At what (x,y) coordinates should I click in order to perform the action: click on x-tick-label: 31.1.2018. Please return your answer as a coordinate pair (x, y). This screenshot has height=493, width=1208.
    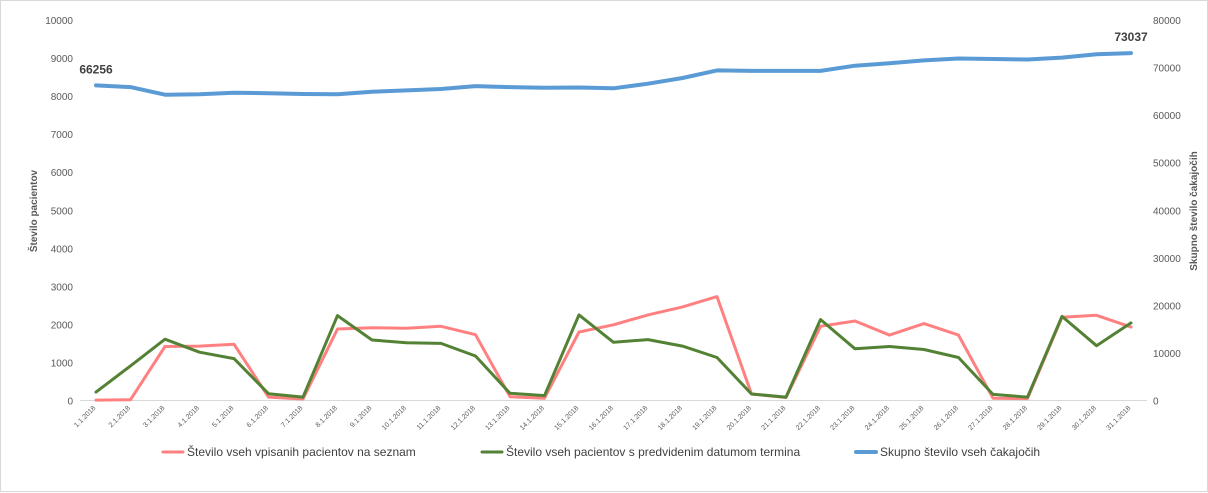
    Looking at the image, I should click on (1118, 418).